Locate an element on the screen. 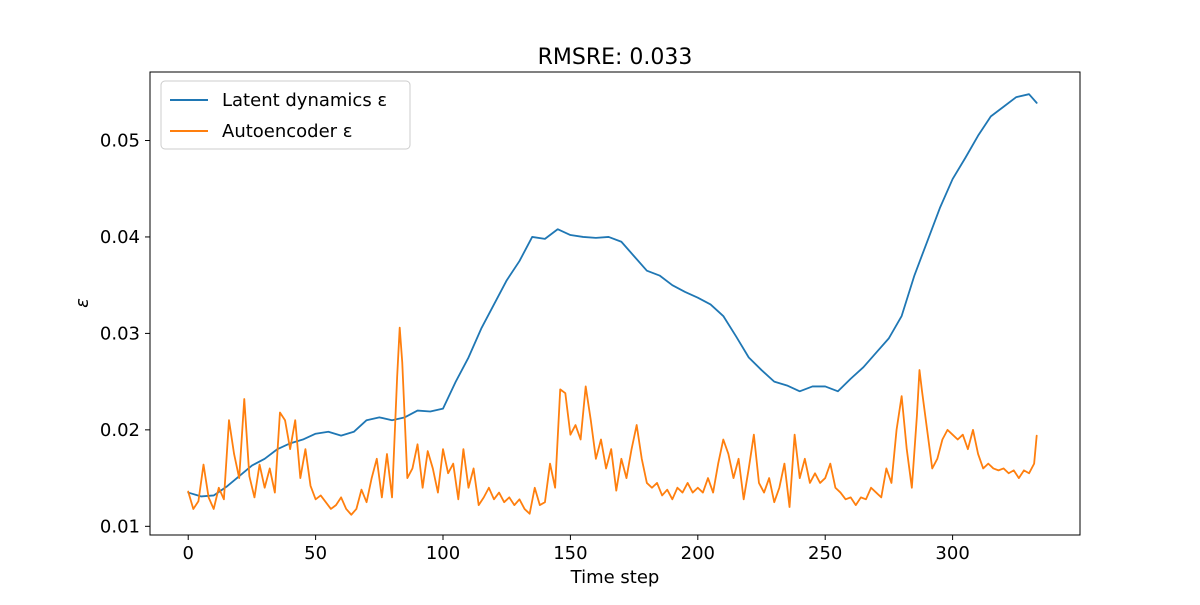  chart-title: RMSRE: 0.033 is located at coordinates (615, 57).